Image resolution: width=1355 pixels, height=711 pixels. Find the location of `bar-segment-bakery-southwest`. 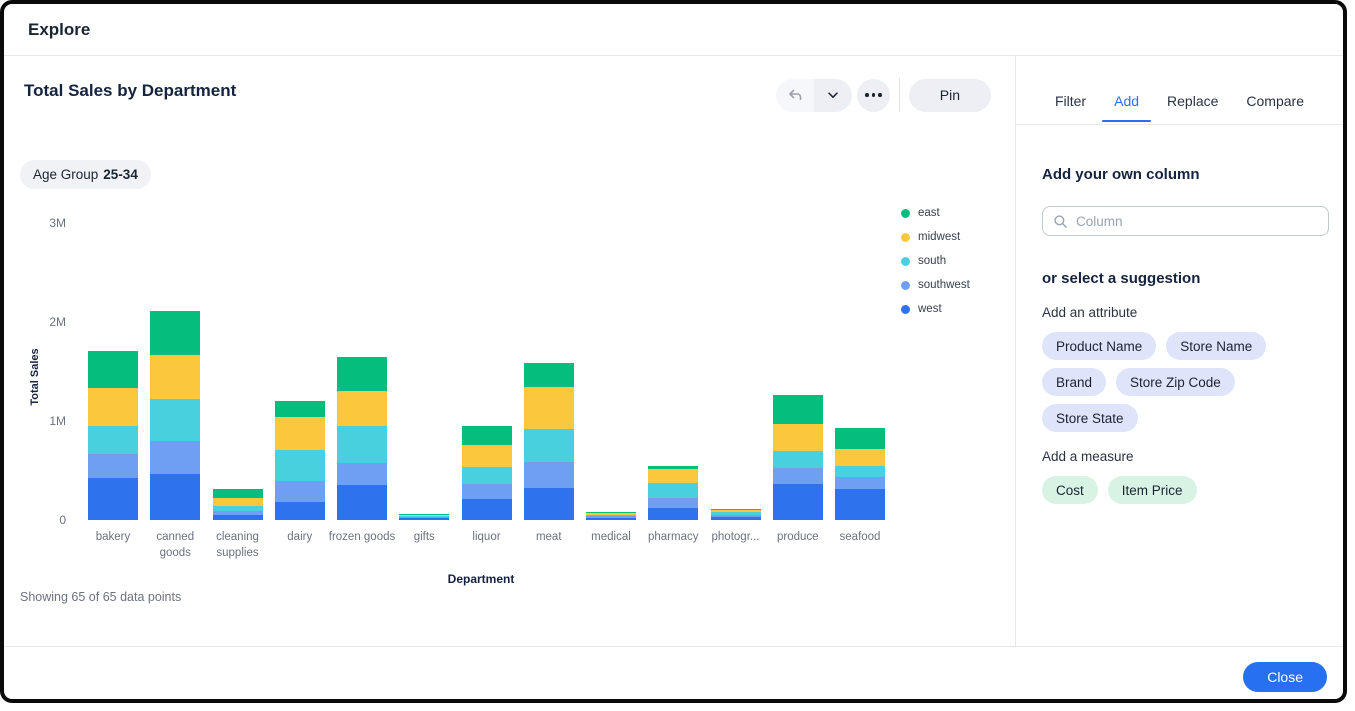

bar-segment-bakery-southwest is located at coordinates (113, 466).